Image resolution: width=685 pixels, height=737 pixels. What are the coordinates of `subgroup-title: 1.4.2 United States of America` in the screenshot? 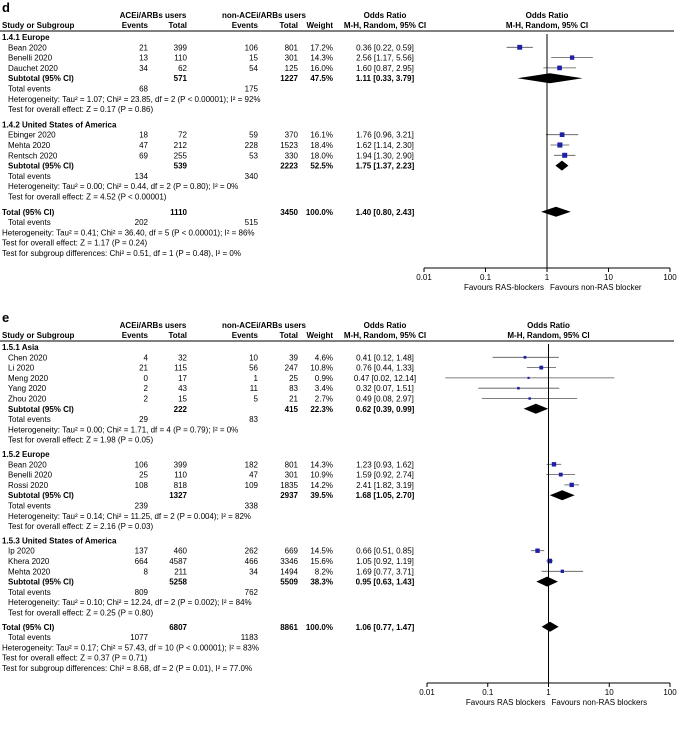 It's located at (59, 124).